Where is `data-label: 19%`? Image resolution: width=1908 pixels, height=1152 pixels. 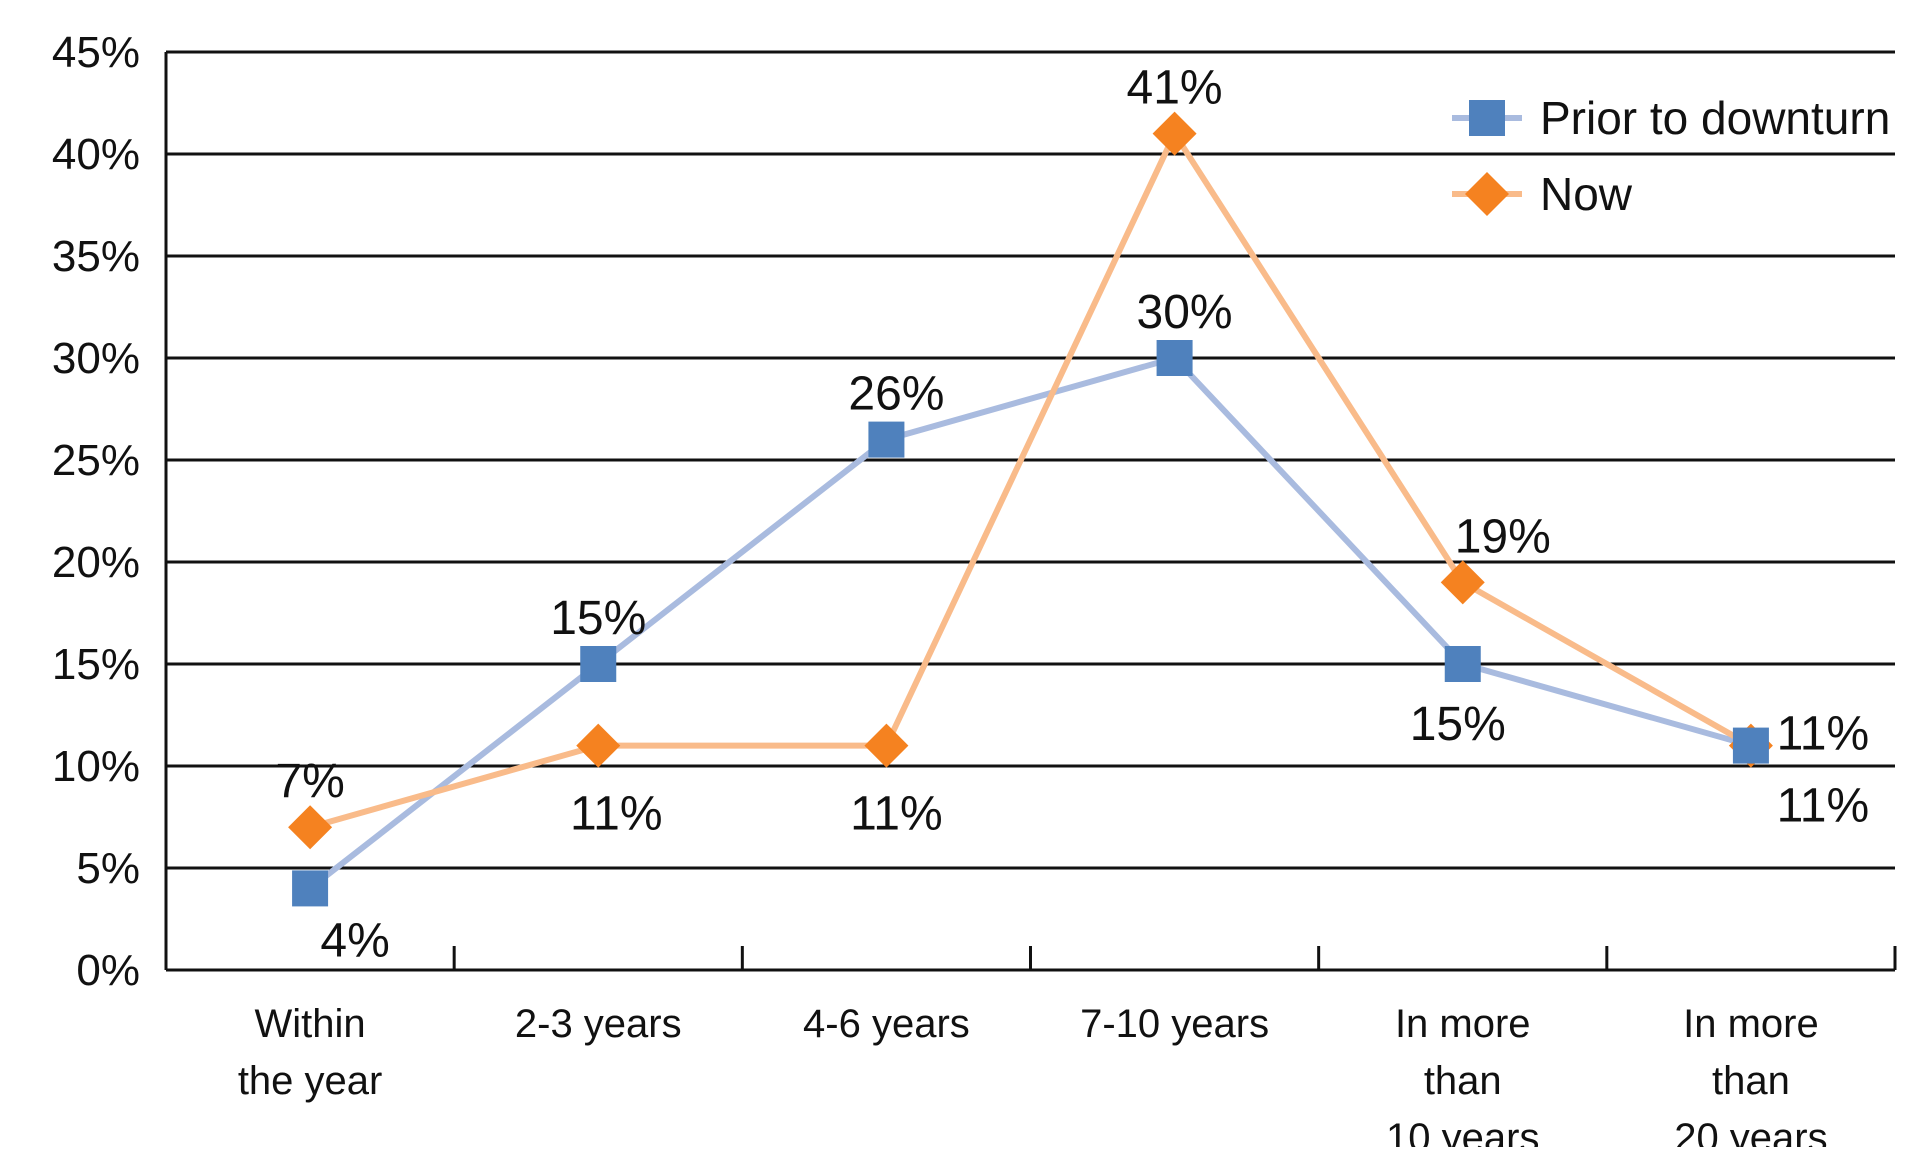 data-label: 19% is located at coordinates (1503, 536).